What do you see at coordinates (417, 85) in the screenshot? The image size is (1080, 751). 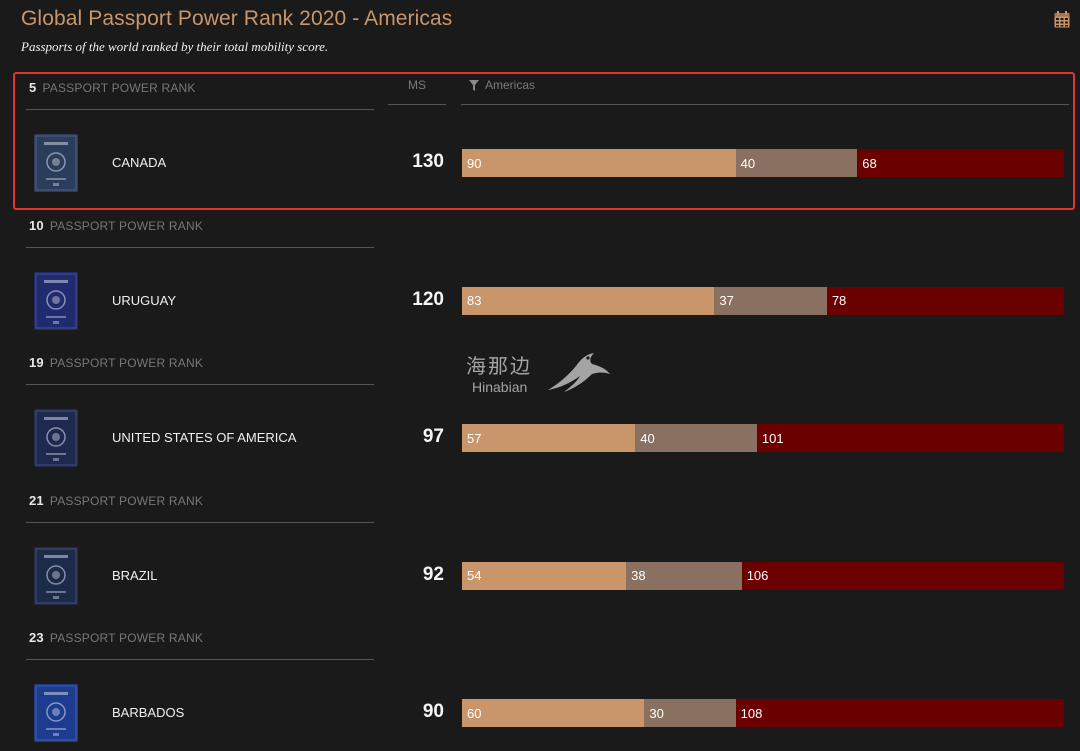 I see `ms-column-header: MS` at bounding box center [417, 85].